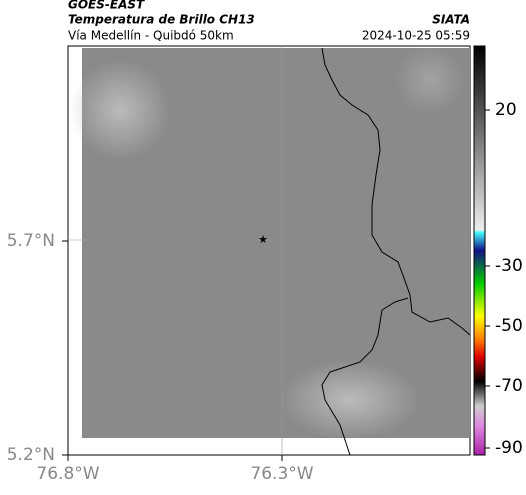 This screenshot has height=495, width=526. I want to click on source: SIATA, so click(451, 20).